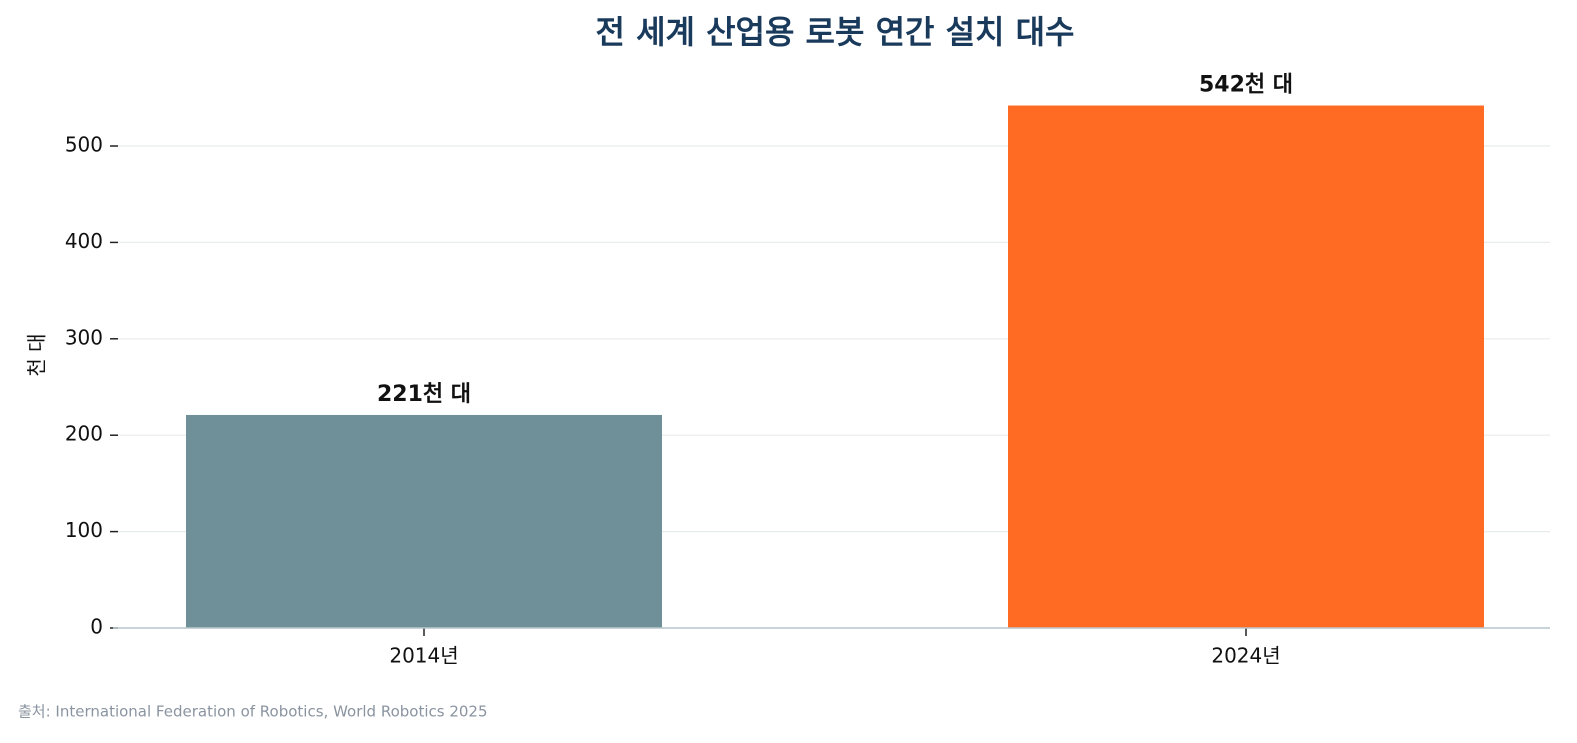  What do you see at coordinates (424, 394) in the screenshot?
I see `value-label: 221천 대` at bounding box center [424, 394].